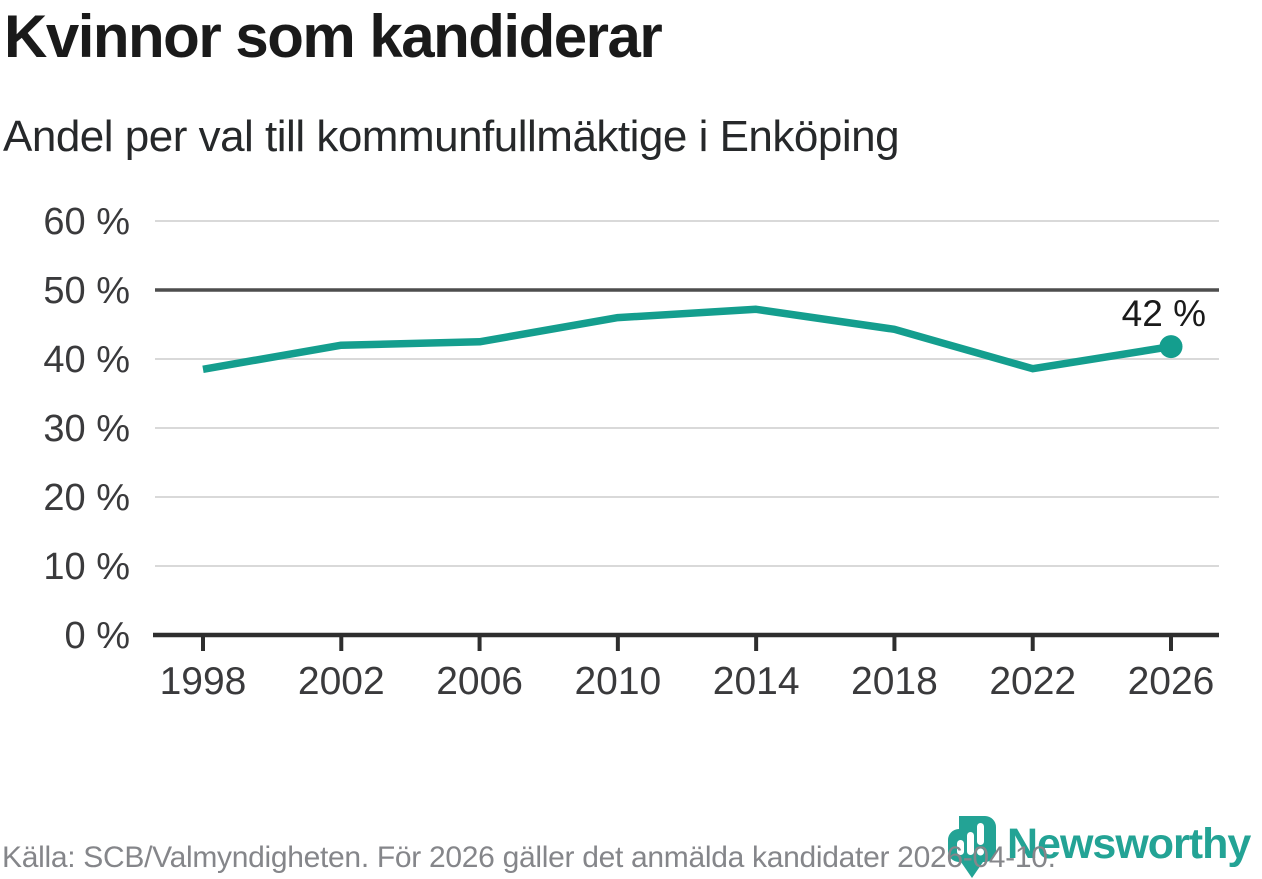 Image resolution: width=1262 pixels, height=879 pixels. Describe the element at coordinates (86, 360) in the screenshot. I see `y-axis-label: 40 %` at that location.